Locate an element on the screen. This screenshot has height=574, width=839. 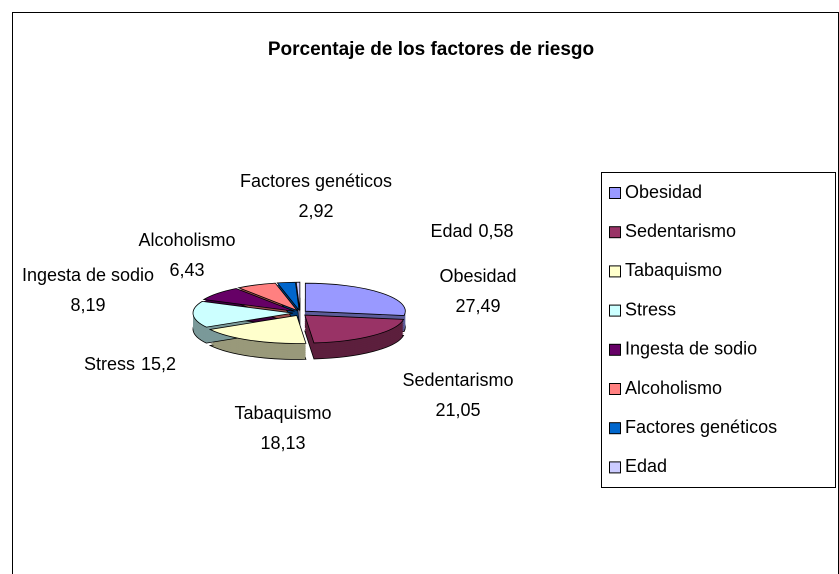
data-label-value: 21,05 is located at coordinates (457, 410).